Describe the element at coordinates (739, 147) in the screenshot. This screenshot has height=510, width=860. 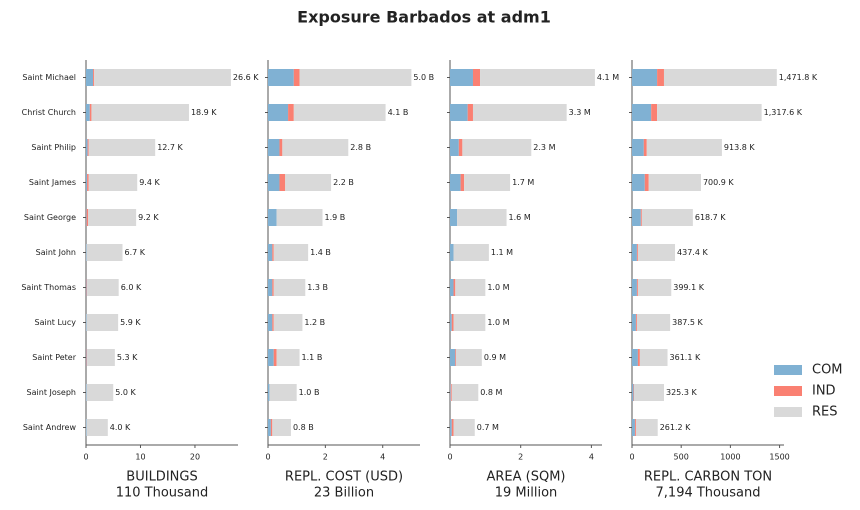
I see `total-label: 913.8 K` at that location.